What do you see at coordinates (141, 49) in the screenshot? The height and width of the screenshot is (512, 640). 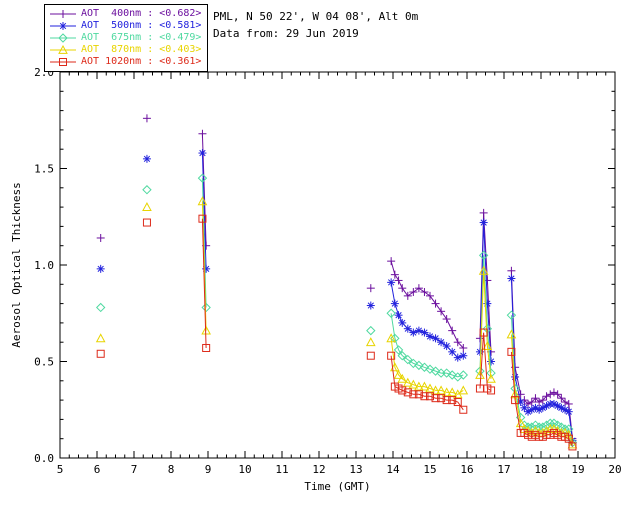 I see `legend-label: AOT 870nm : <0.403>` at bounding box center [141, 49].